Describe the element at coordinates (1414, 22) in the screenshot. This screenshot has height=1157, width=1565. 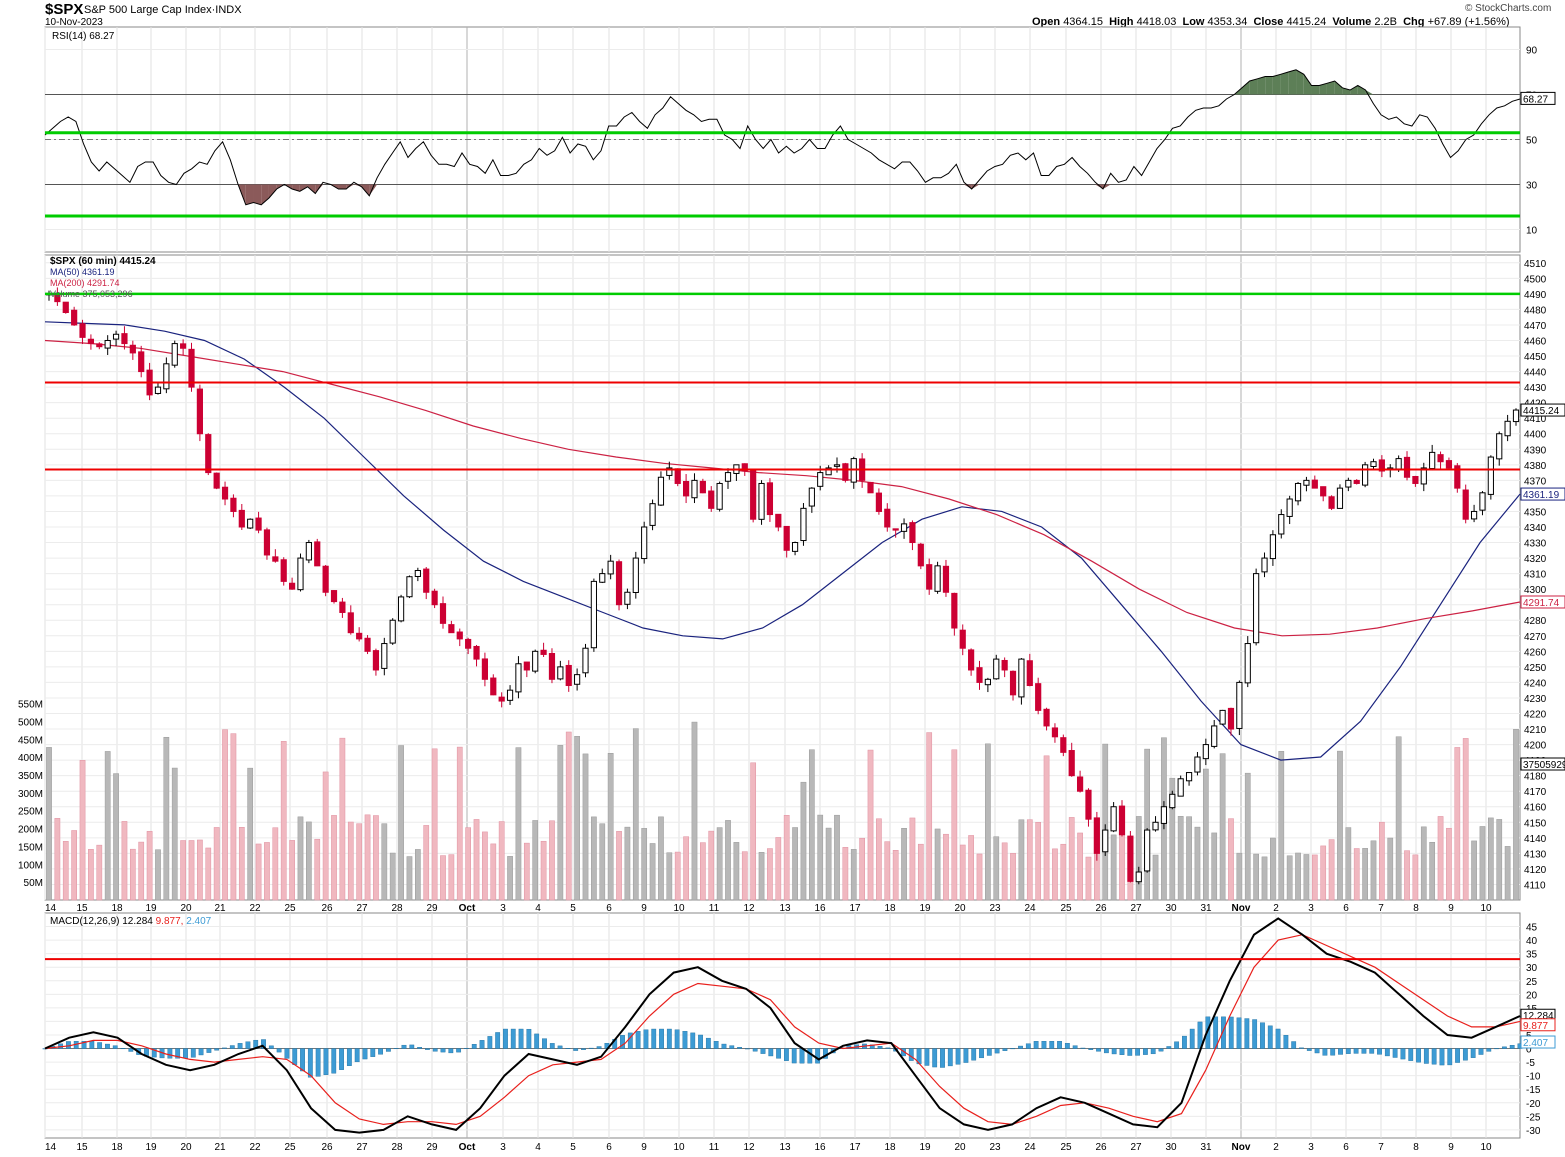
I see `chg-label: Chg` at that location.